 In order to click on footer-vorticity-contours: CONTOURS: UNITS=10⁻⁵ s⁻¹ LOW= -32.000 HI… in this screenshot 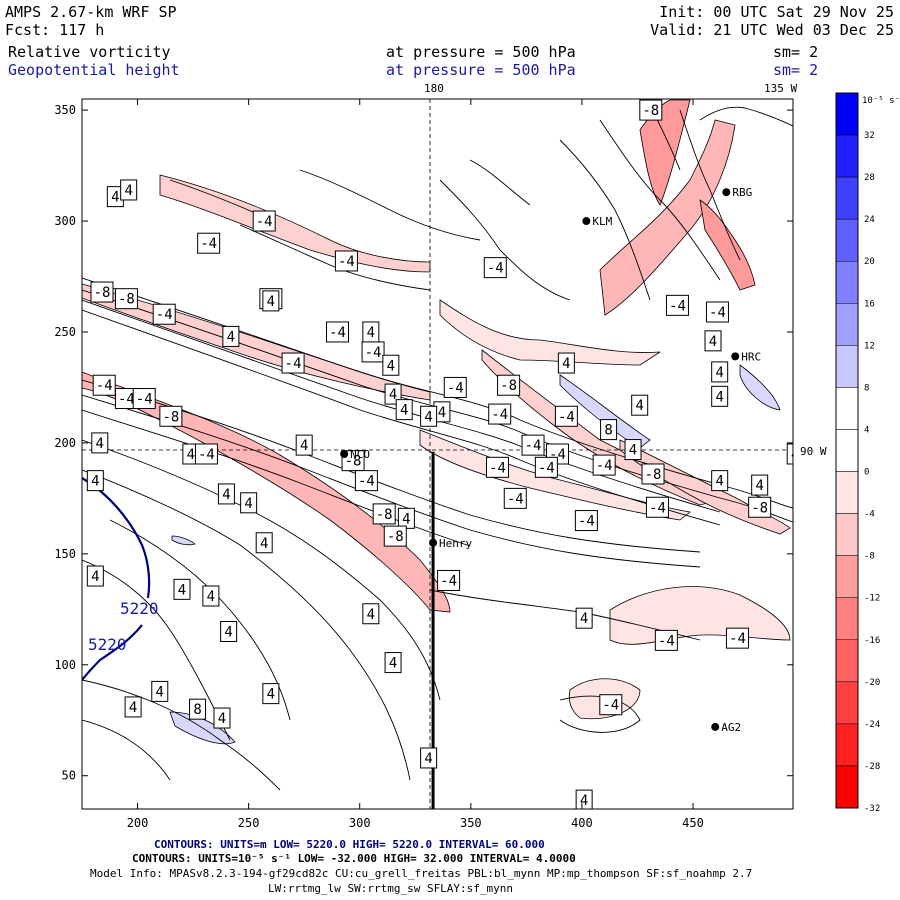, I will do `click(354, 858)`.